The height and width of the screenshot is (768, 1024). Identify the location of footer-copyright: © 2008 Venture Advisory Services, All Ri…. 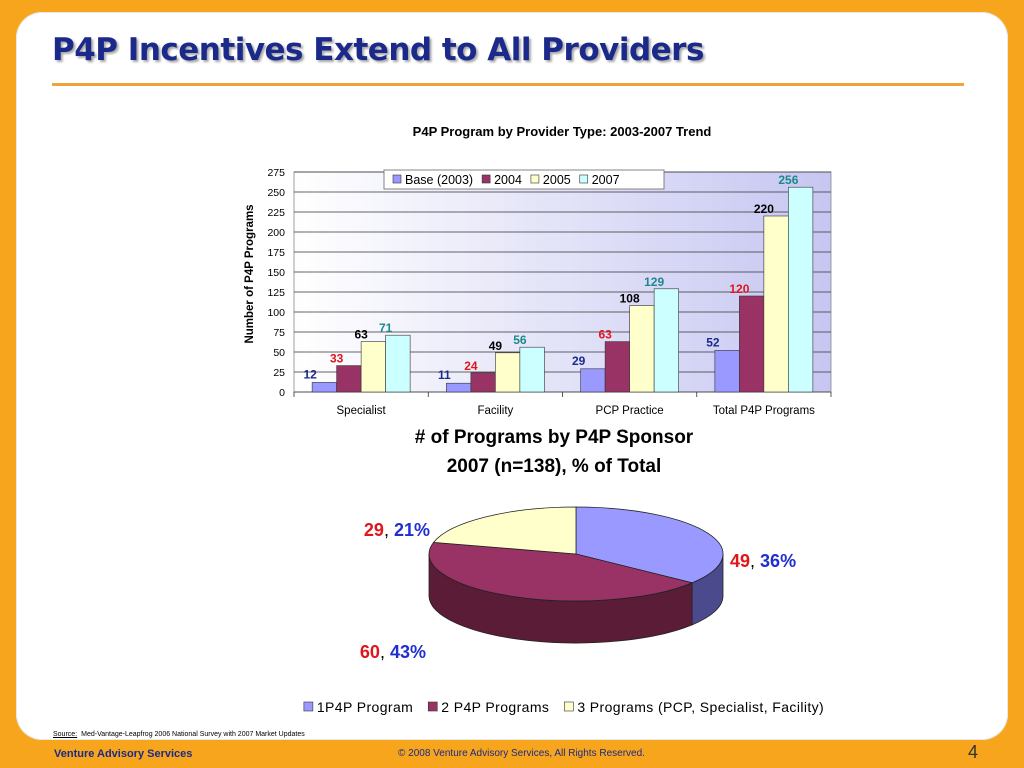
(521, 753).